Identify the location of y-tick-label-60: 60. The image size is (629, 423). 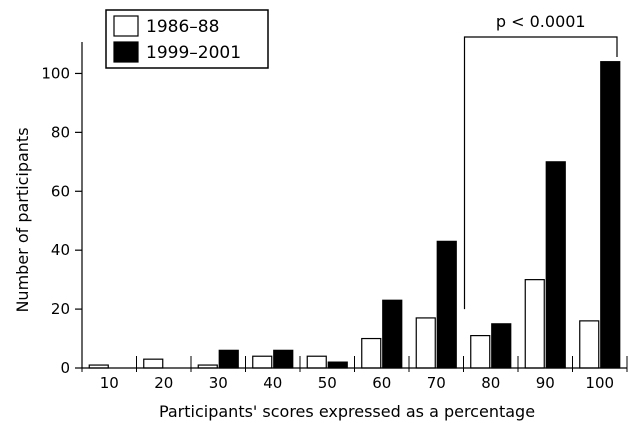
(60, 191).